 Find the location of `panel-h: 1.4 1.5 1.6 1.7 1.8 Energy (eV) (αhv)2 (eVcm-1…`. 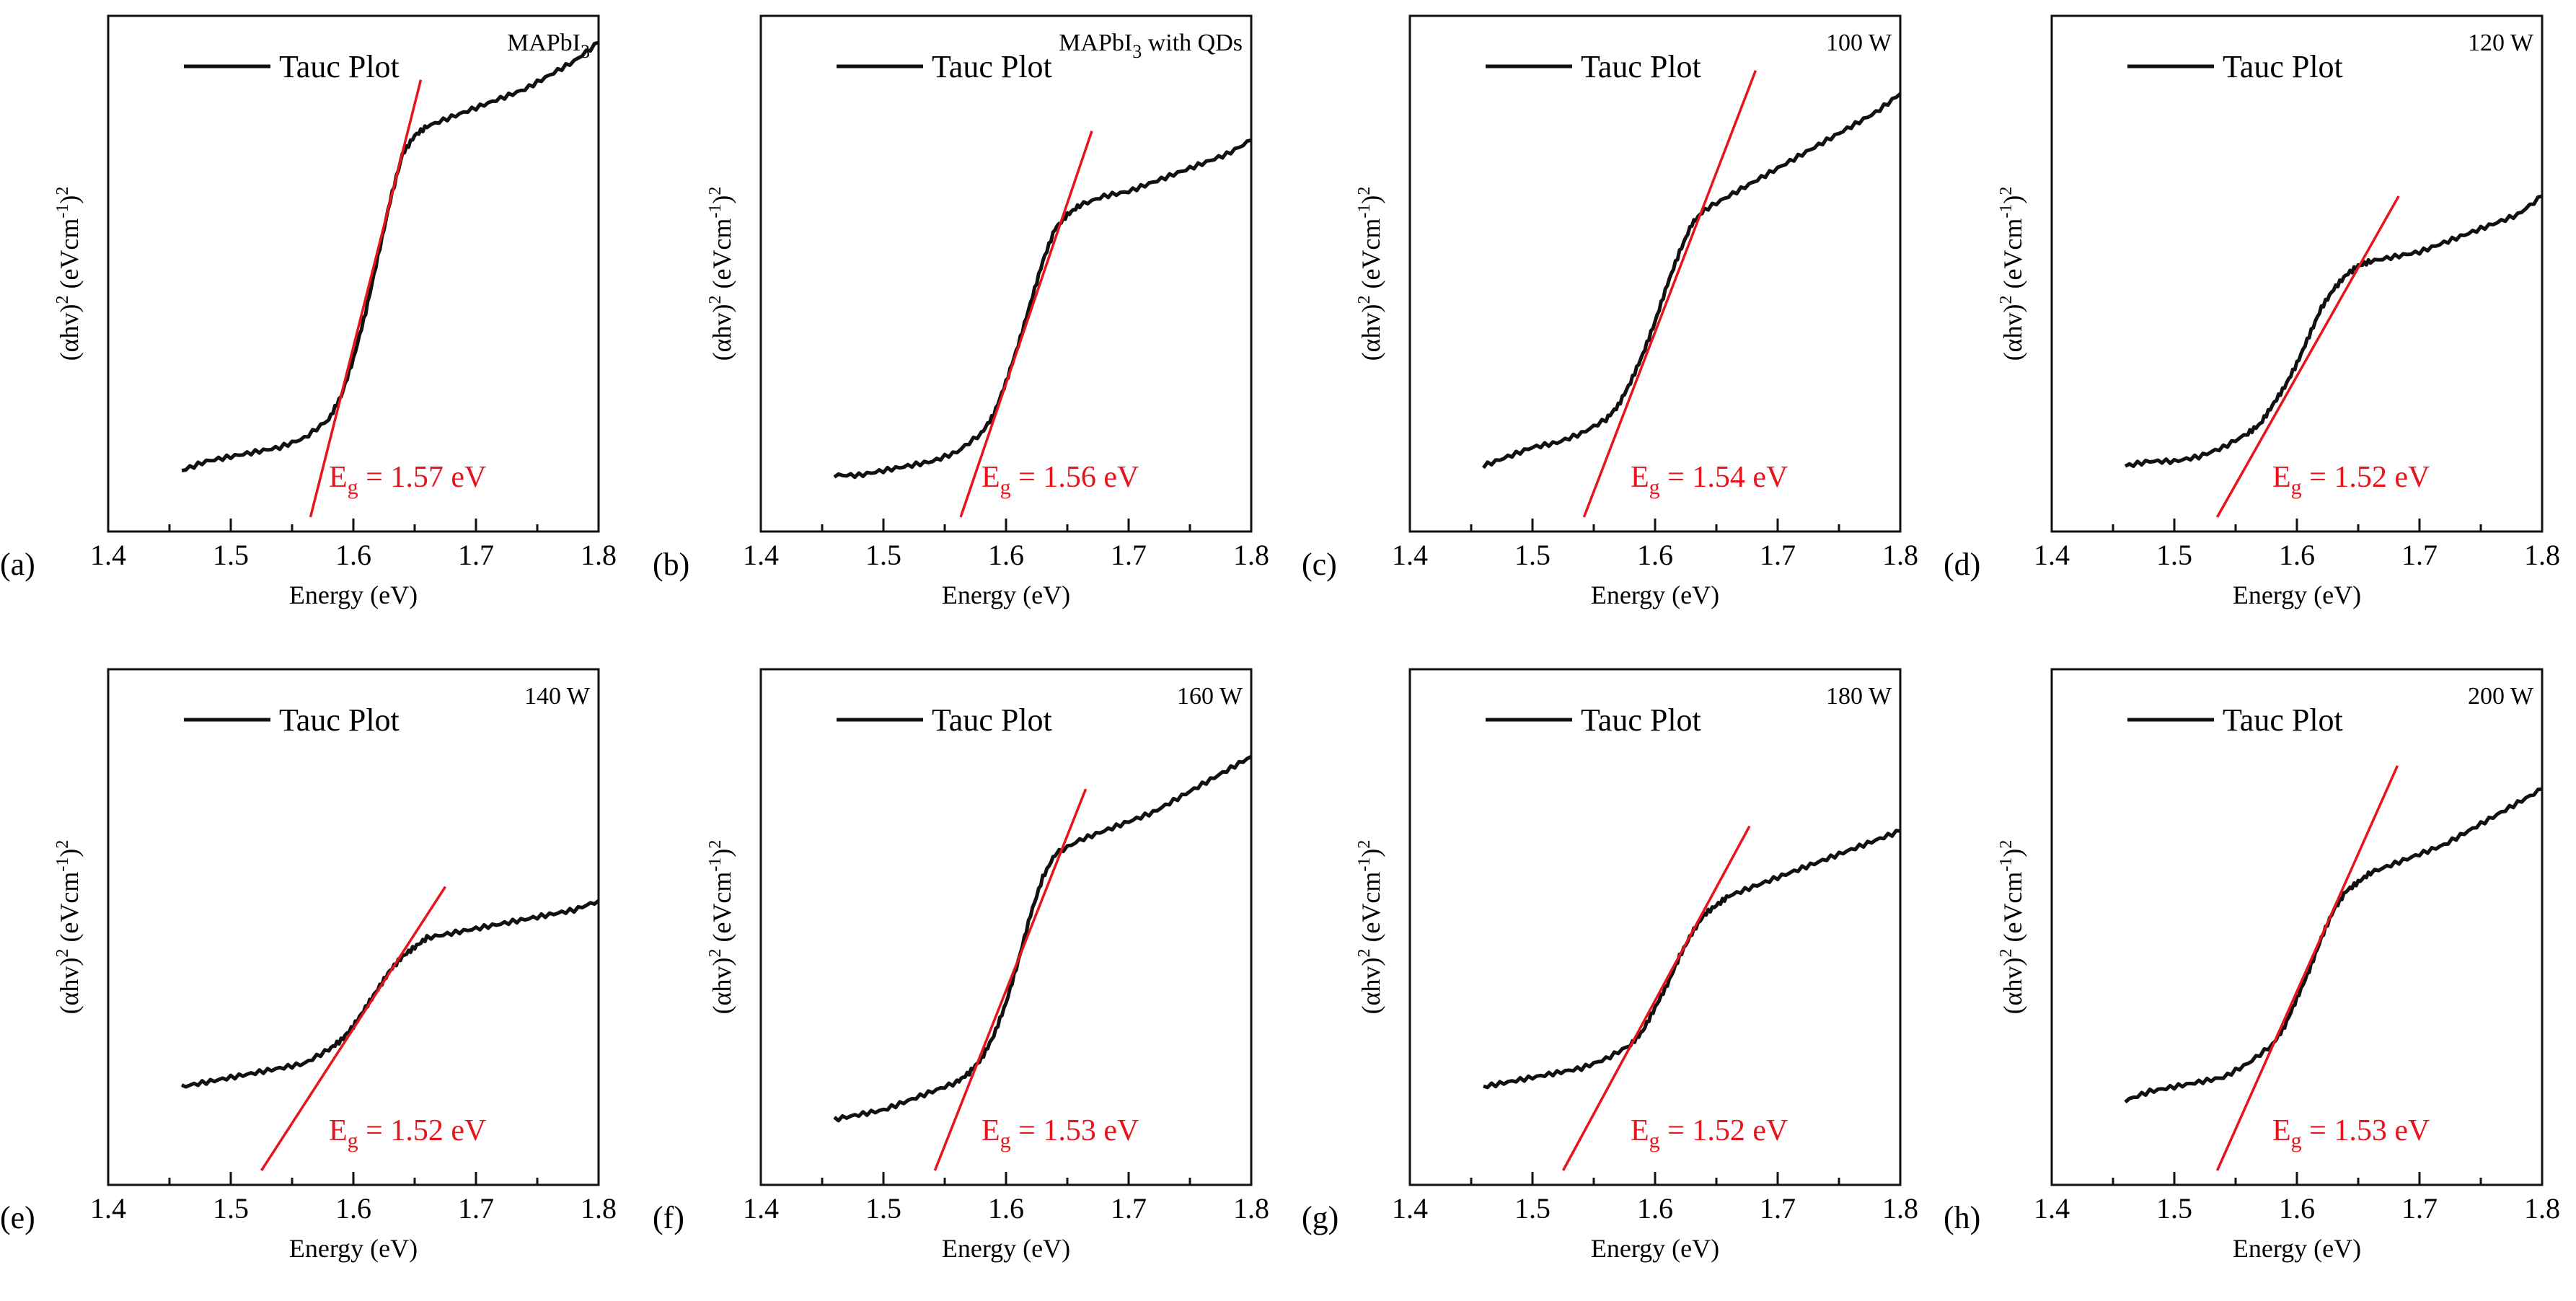

panel-h: 1.4 1.5 1.6 1.7 1.8 Energy (eV) (αhv)2 (eVcm-1… is located at coordinates (2252, 966).